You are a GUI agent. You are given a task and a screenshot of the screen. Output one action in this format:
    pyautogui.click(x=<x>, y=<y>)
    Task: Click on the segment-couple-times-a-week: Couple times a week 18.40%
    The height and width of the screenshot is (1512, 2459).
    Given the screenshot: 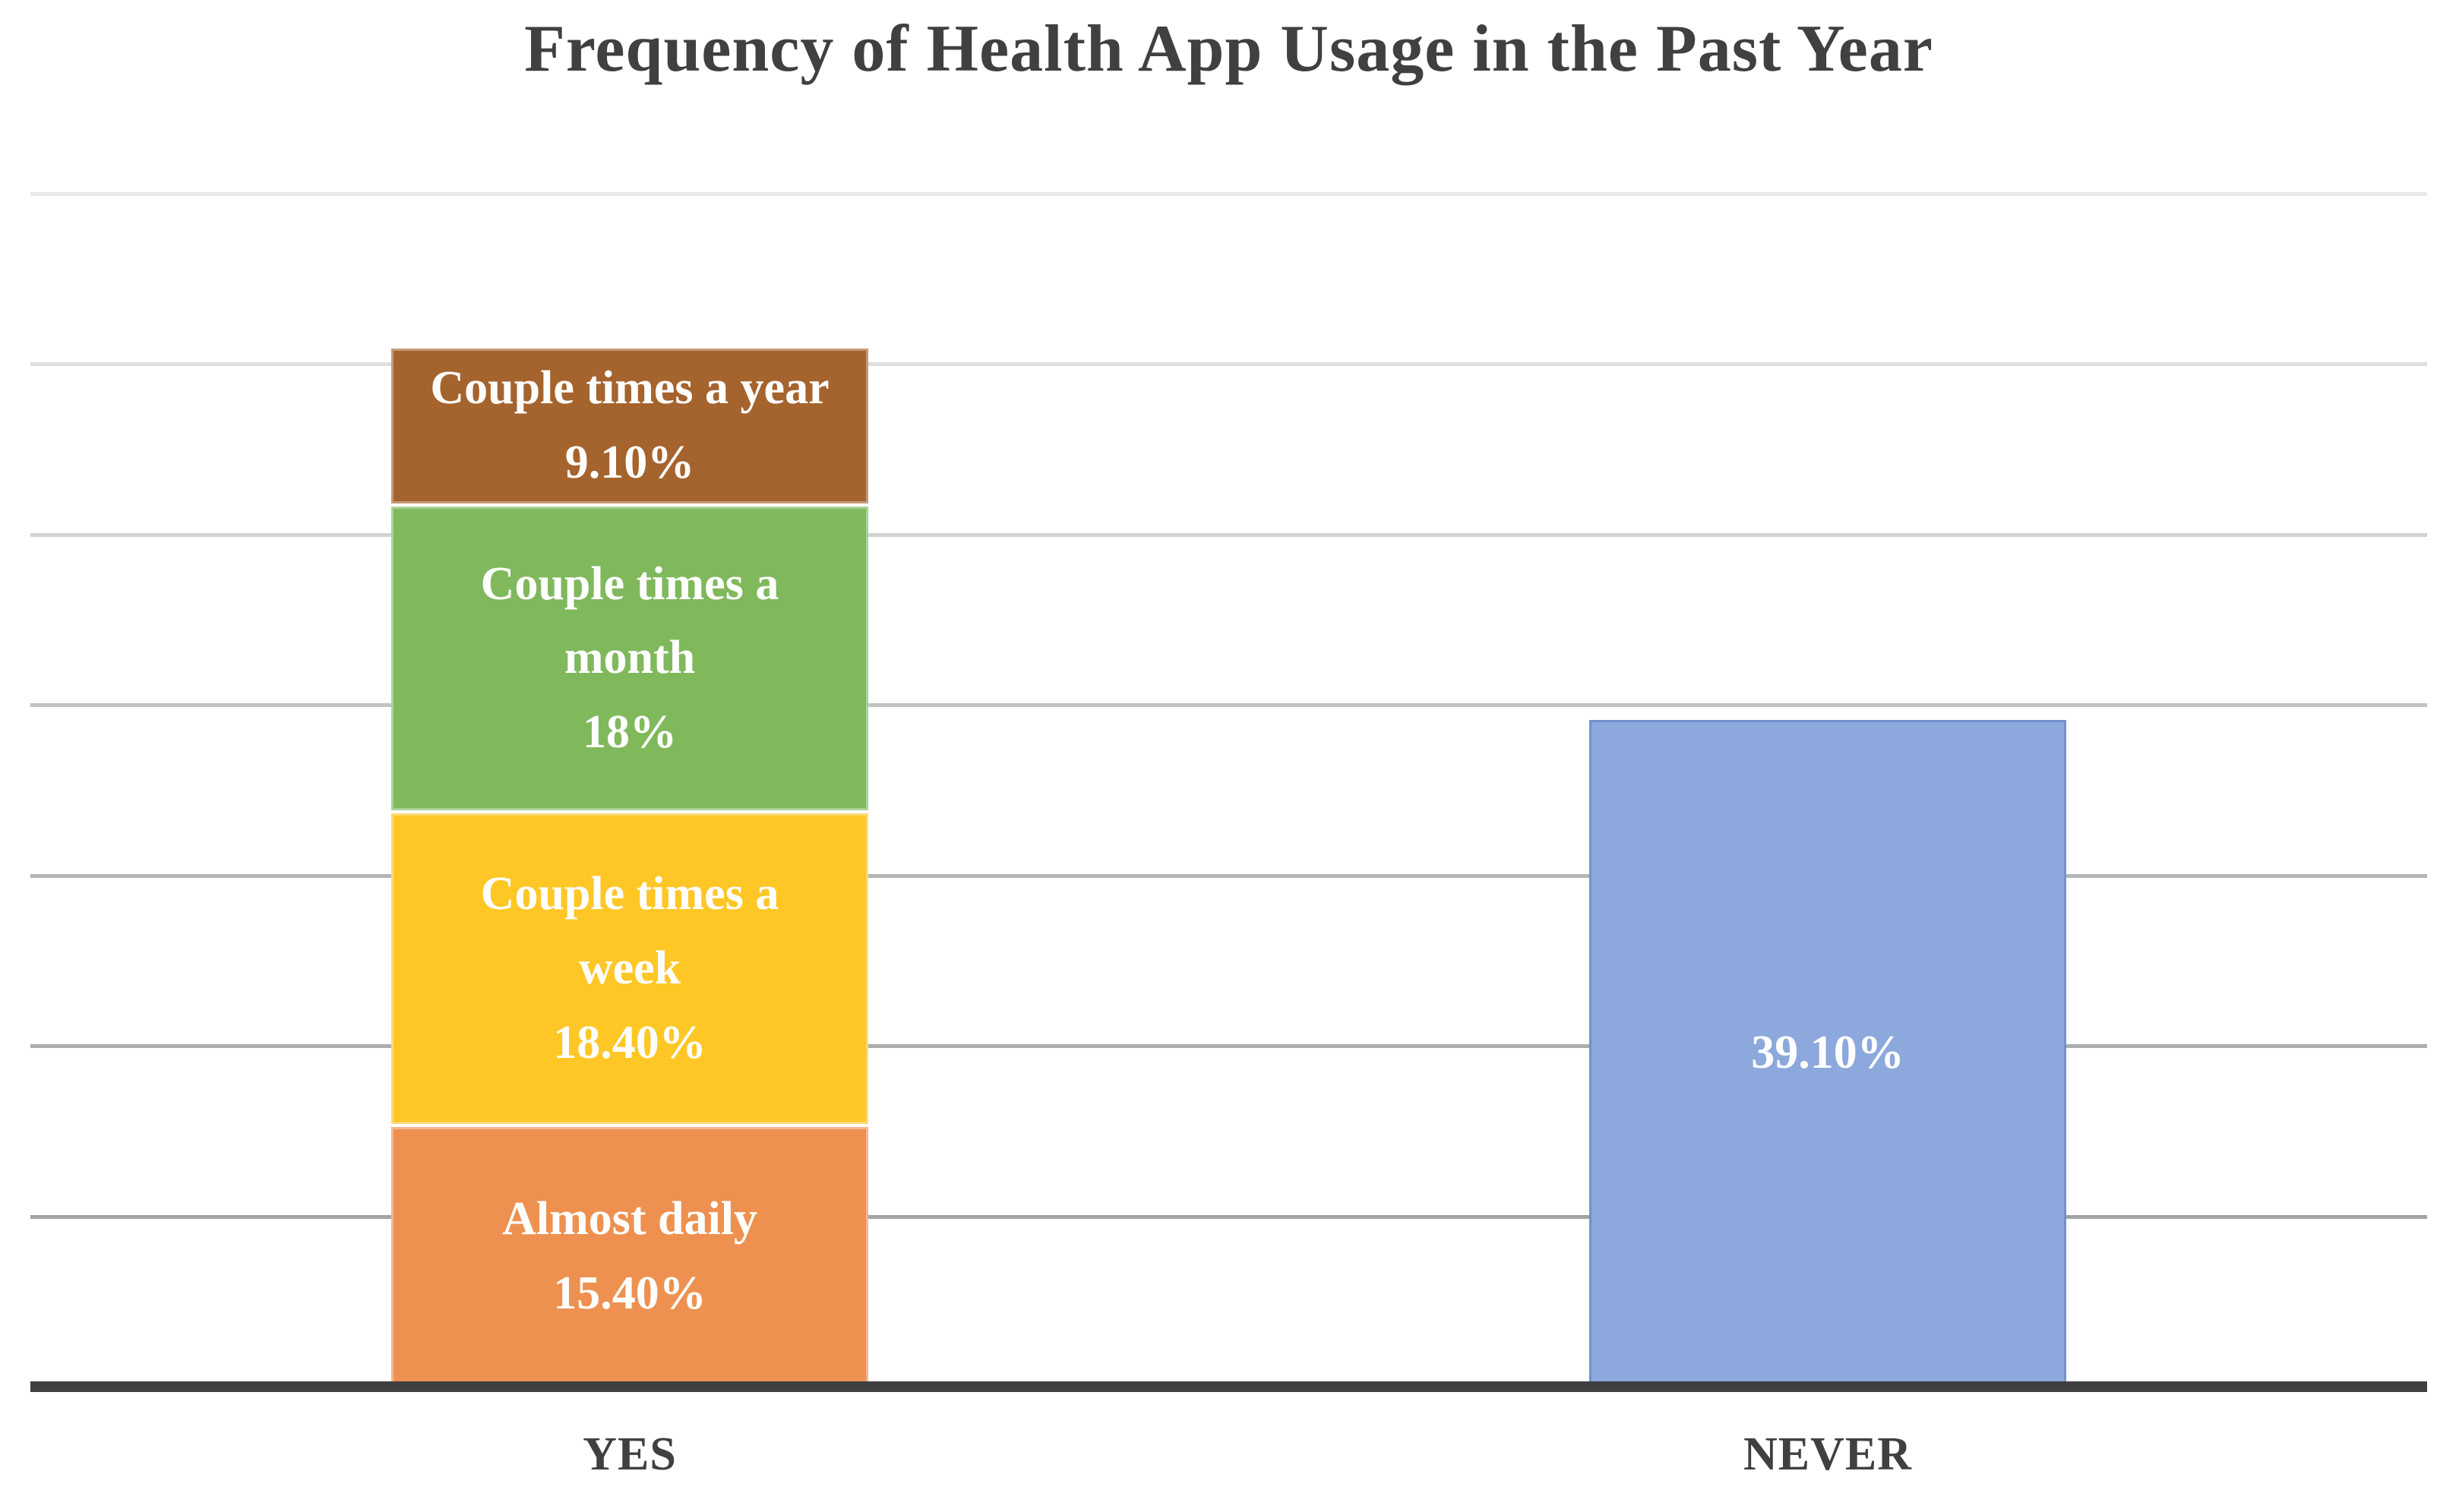 What is the action you would take?
    pyautogui.click(x=629, y=967)
    